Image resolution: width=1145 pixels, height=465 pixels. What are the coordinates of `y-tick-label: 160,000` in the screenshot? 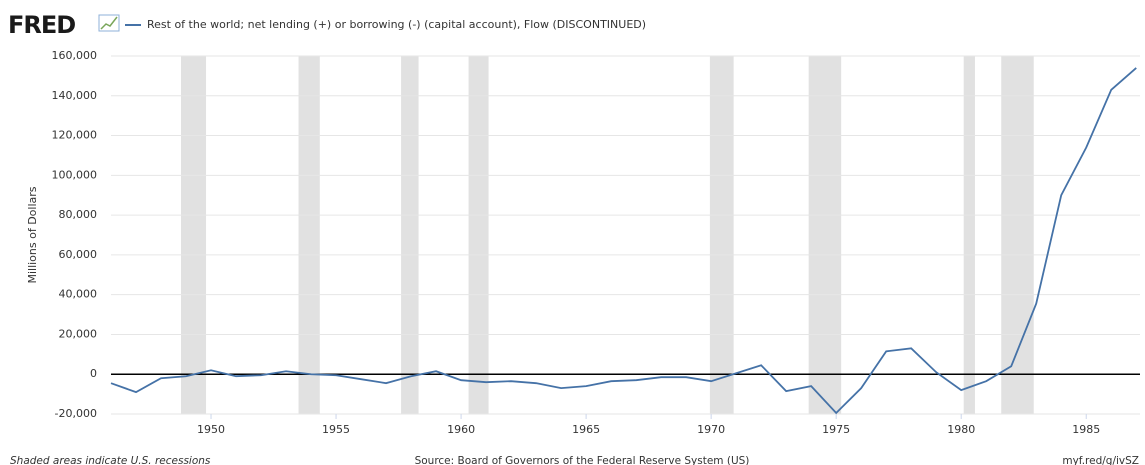 It's located at (75, 55).